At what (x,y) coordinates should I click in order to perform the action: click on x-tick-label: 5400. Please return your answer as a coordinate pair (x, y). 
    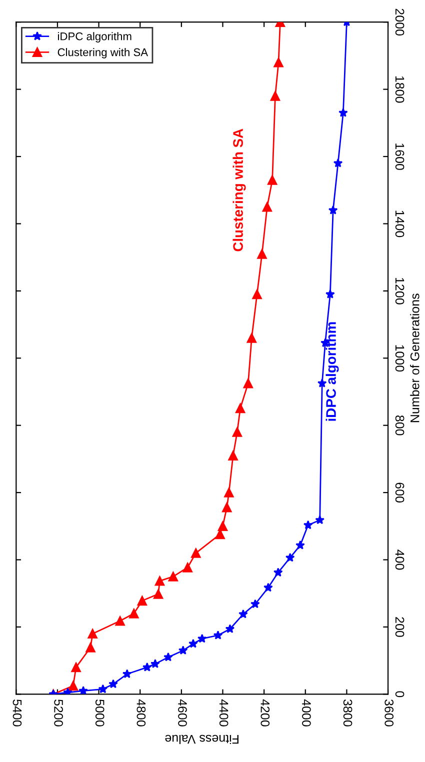
    Looking at the image, I should click on (17, 713).